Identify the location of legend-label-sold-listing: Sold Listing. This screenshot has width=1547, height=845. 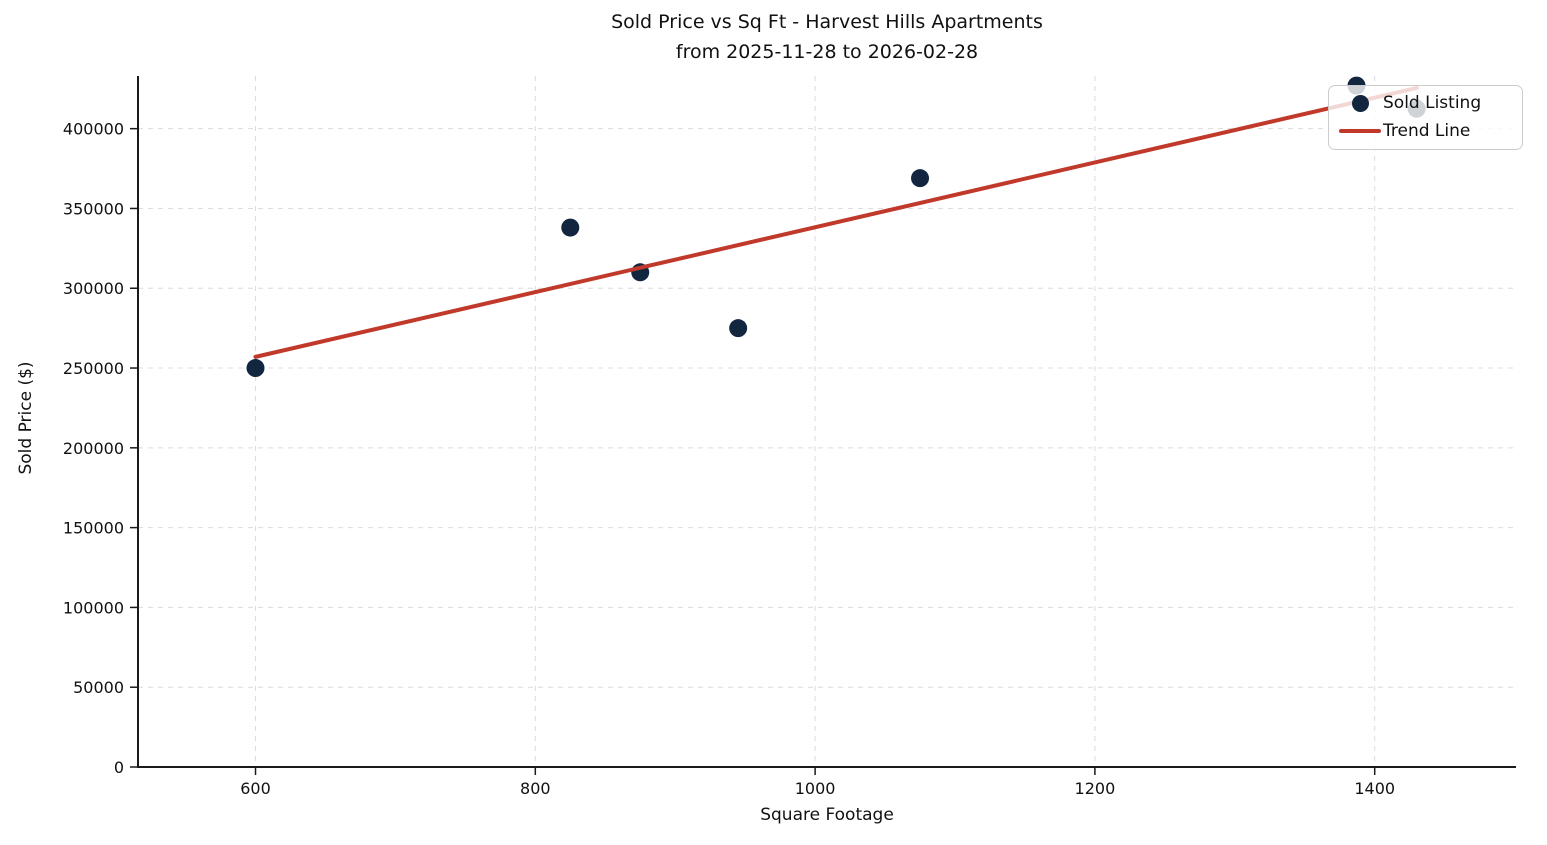
(1432, 103).